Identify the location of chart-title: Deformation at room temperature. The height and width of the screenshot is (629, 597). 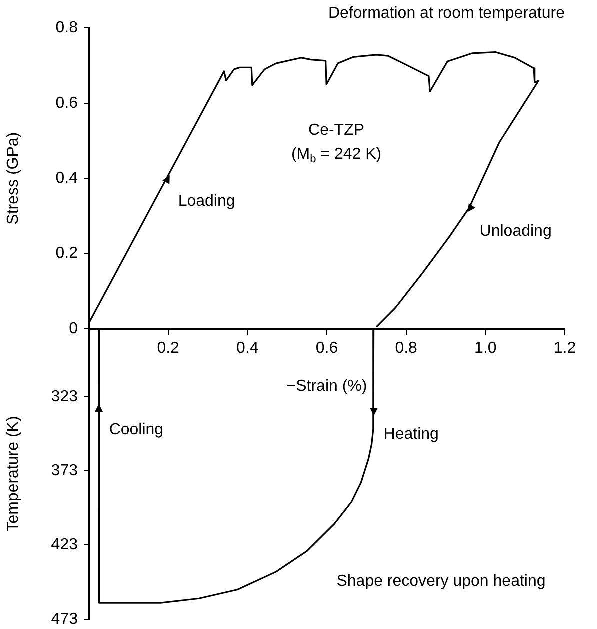
(447, 13).